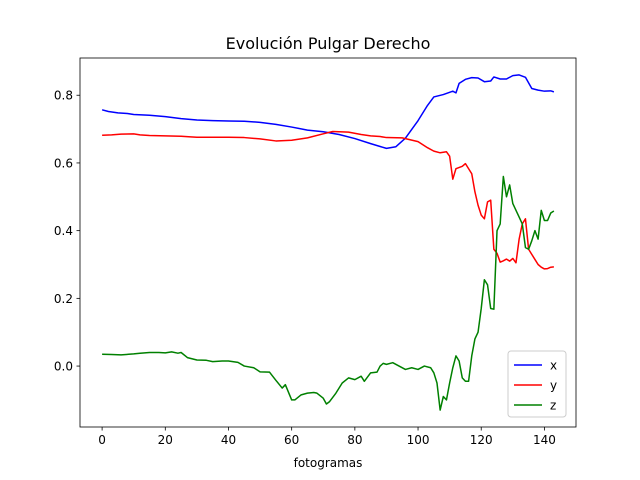 The height and width of the screenshot is (480, 640). What do you see at coordinates (63, 299) in the screenshot?
I see `y-tick-label: 0.2` at bounding box center [63, 299].